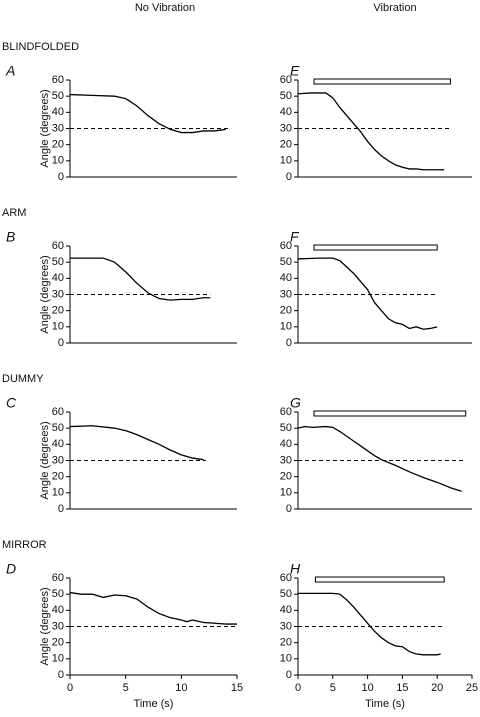  What do you see at coordinates (40, 47) in the screenshot?
I see `row-title: BLINDFOLDED` at bounding box center [40, 47].